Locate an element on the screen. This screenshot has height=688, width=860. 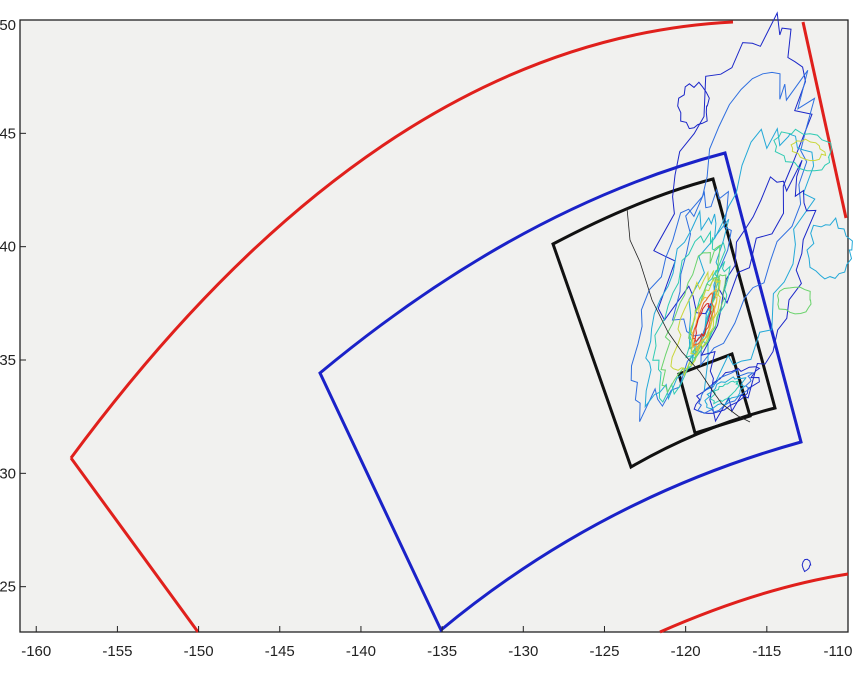
x-tick-label: -115 is located at coordinates (766, 651).